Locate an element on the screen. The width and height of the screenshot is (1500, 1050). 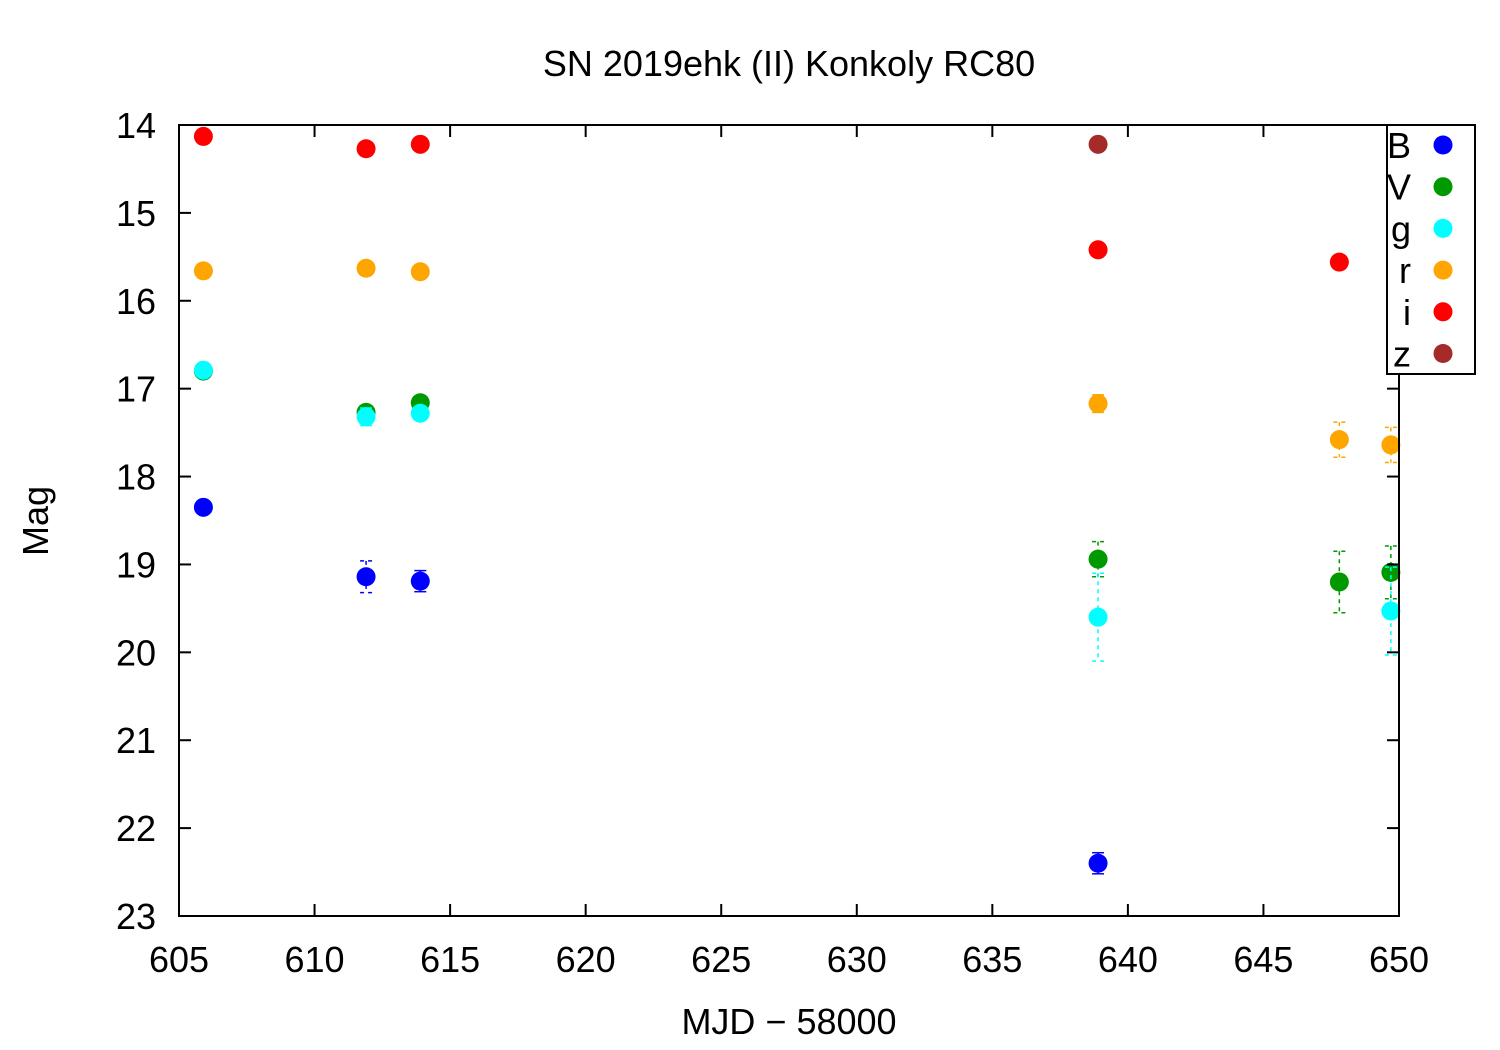
y-tick-label: 16 is located at coordinates (136, 301).